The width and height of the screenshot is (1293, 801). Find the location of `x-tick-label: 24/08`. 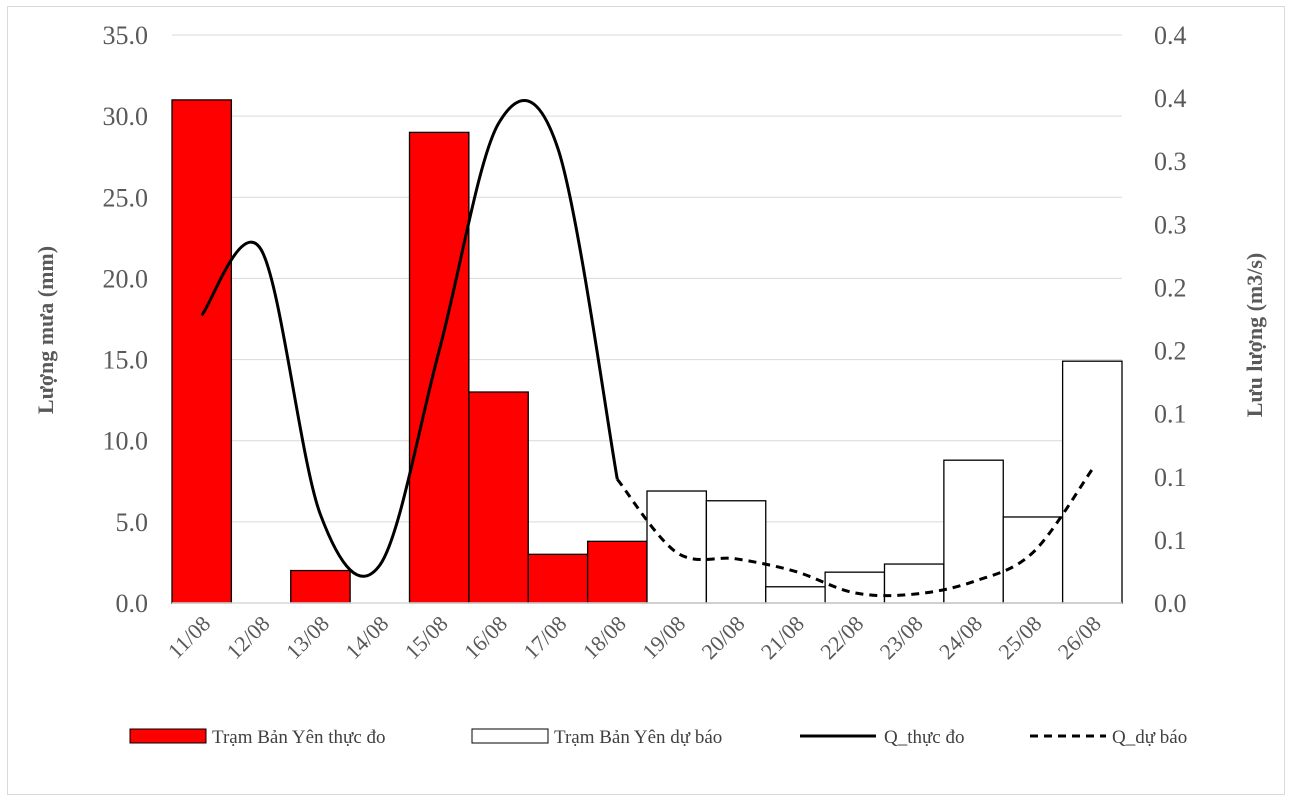

x-tick-label: 24/08 is located at coordinates (960, 637).